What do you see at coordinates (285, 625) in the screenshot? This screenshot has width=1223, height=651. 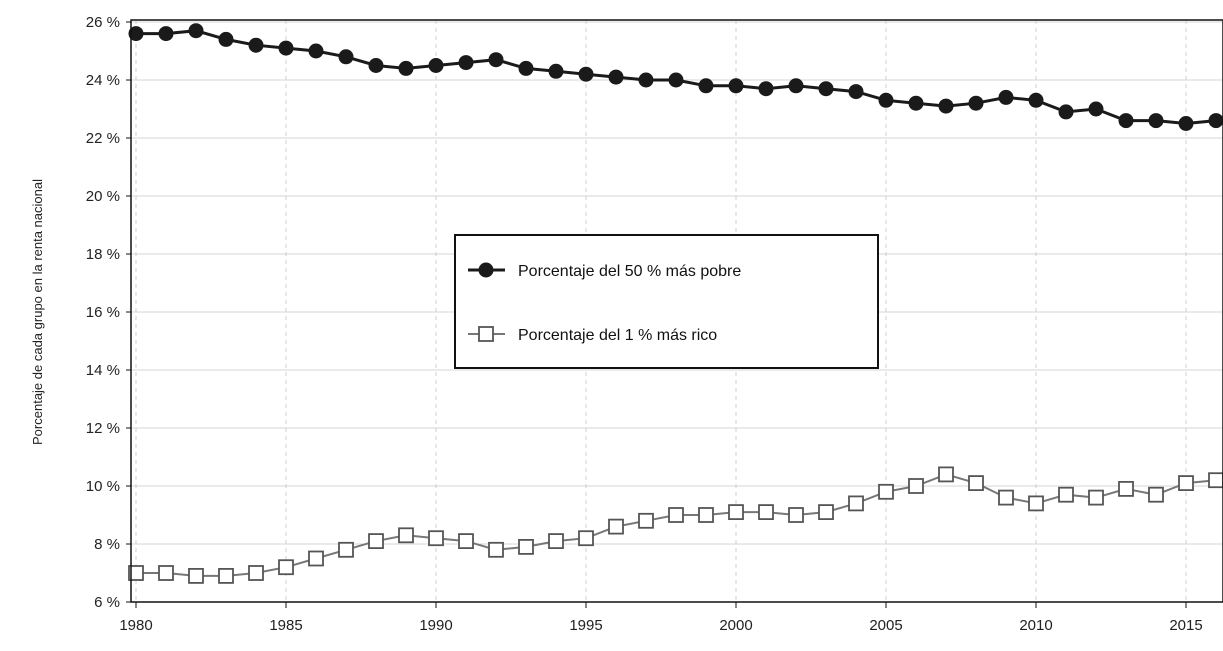 I see `x-tick-label: 1985` at bounding box center [285, 625].